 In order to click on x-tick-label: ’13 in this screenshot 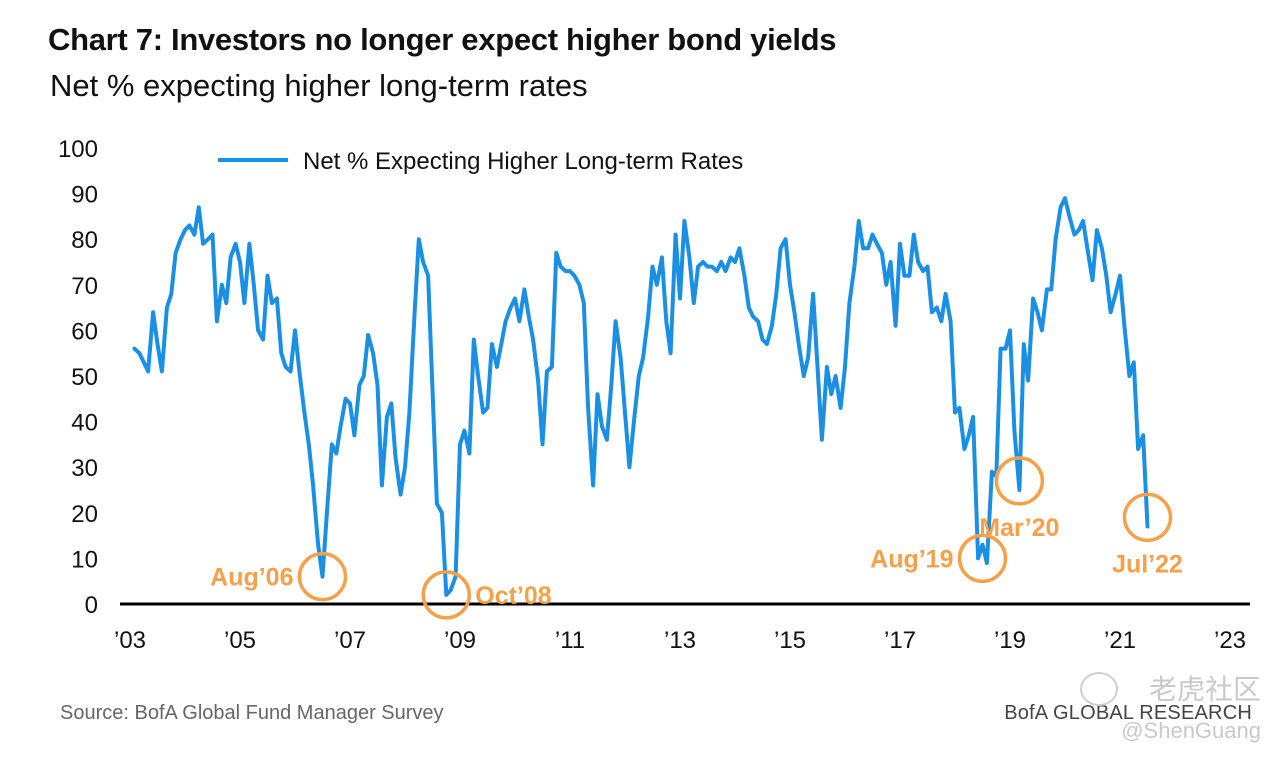, I will do `click(680, 640)`.